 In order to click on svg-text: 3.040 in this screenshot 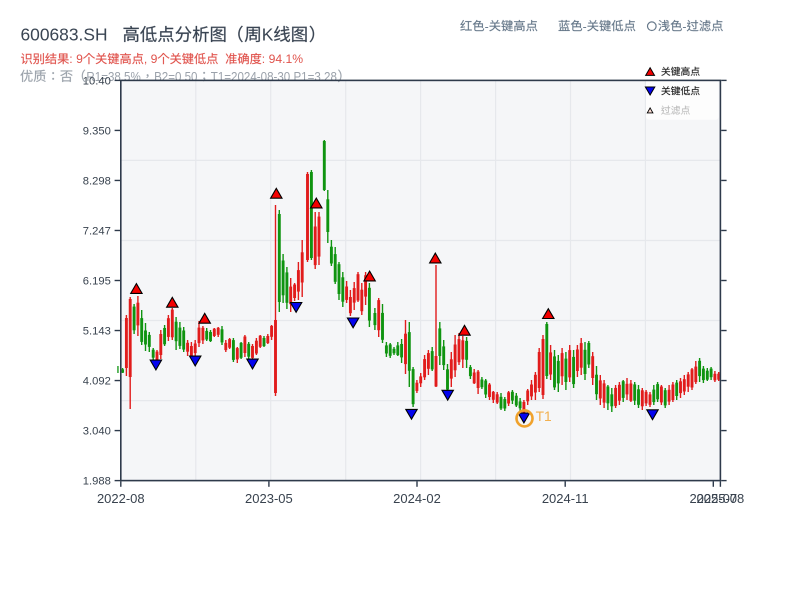, I will do `click(97, 432)`.